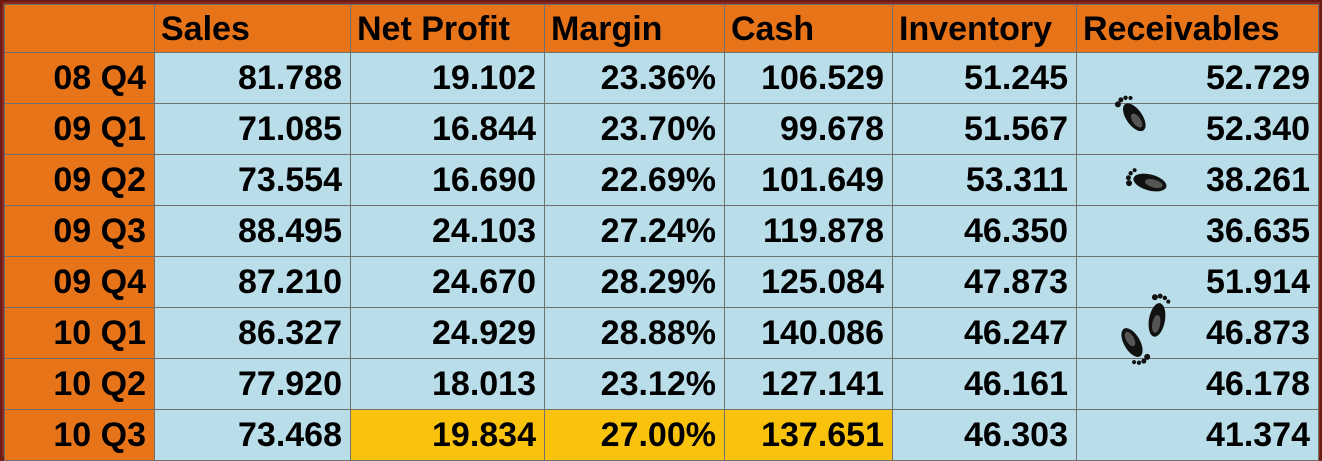 This screenshot has width=1322, height=461. What do you see at coordinates (634, 333) in the screenshot?
I see `cell-margin: 28.88%` at bounding box center [634, 333].